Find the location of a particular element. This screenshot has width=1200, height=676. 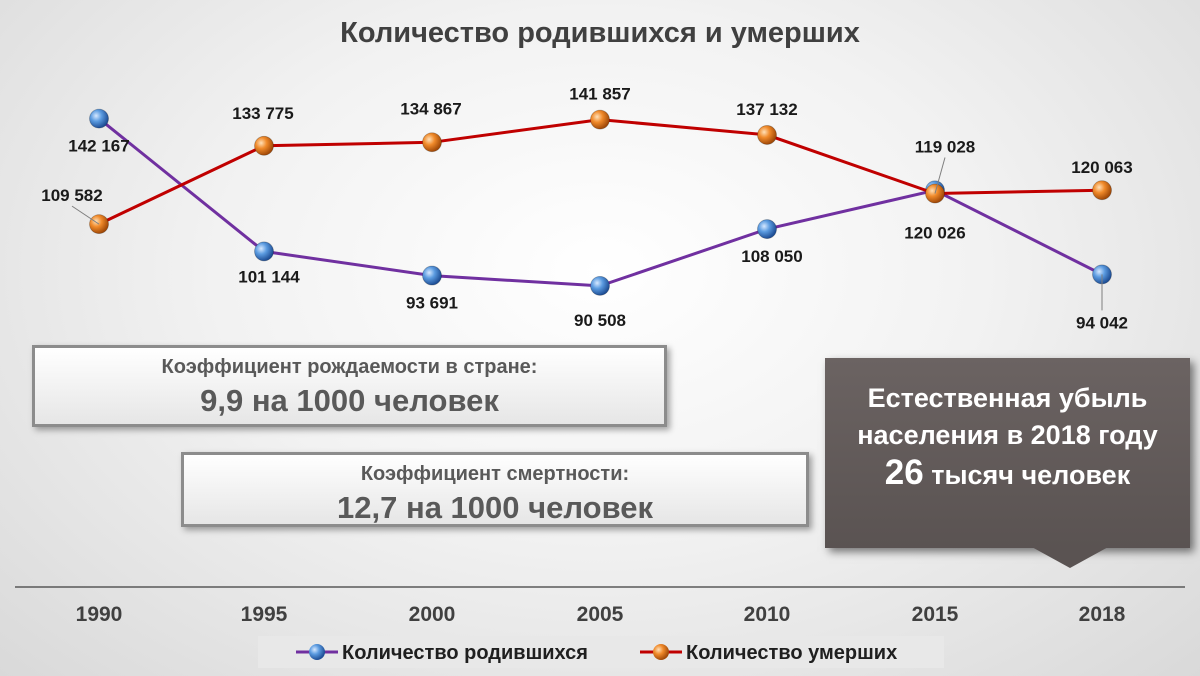

death-rate-value: 12,7 на 1000 человек is located at coordinates (495, 507).